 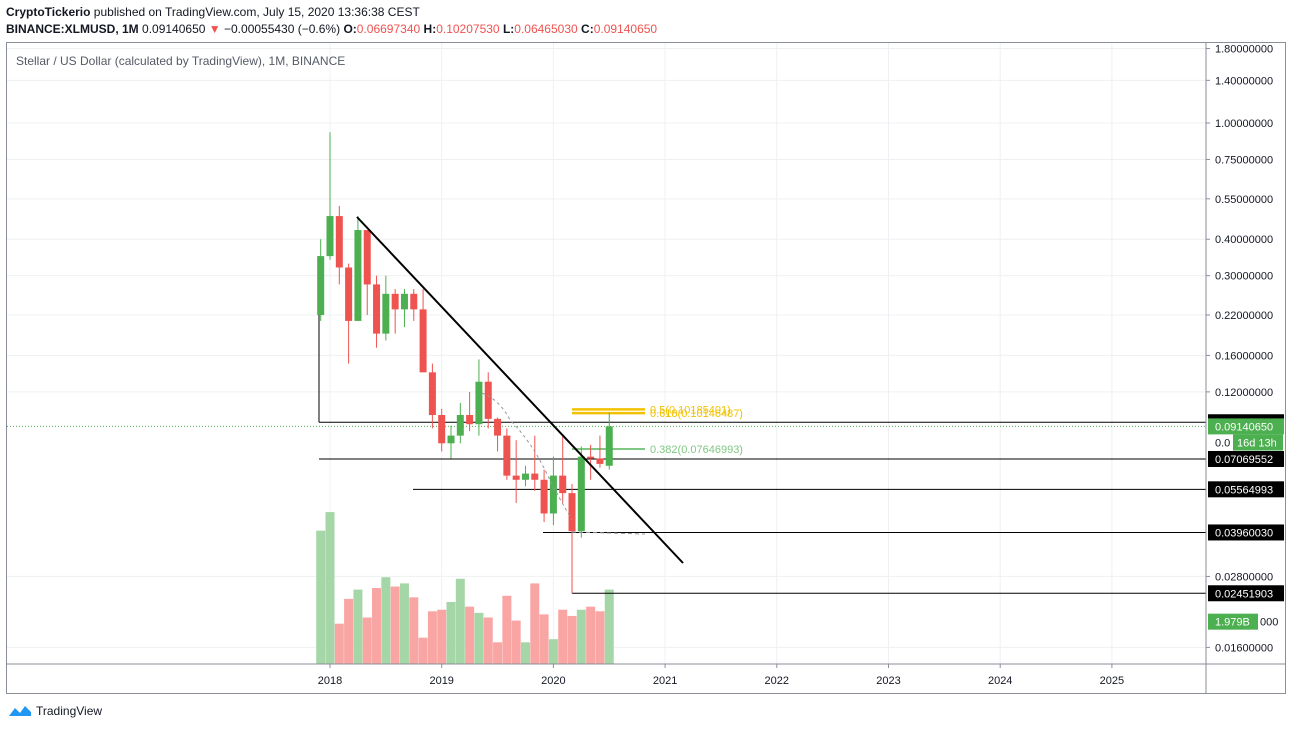 What do you see at coordinates (696, 450) in the screenshot?
I see `fib-label: 0.382(0.07646993)` at bounding box center [696, 450].